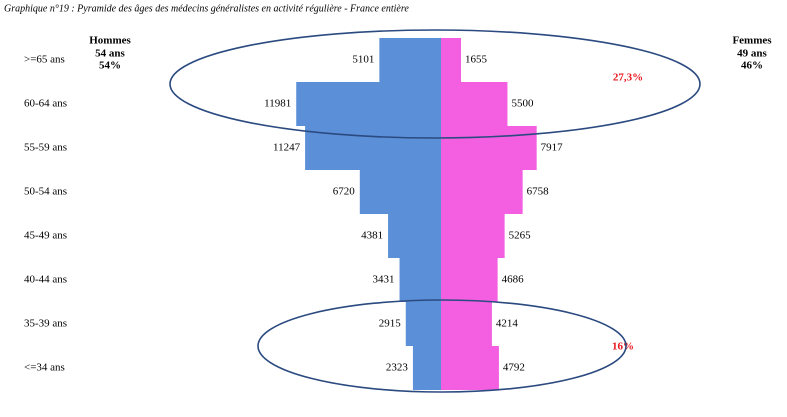  I want to click on value-label: 7917, so click(552, 148).